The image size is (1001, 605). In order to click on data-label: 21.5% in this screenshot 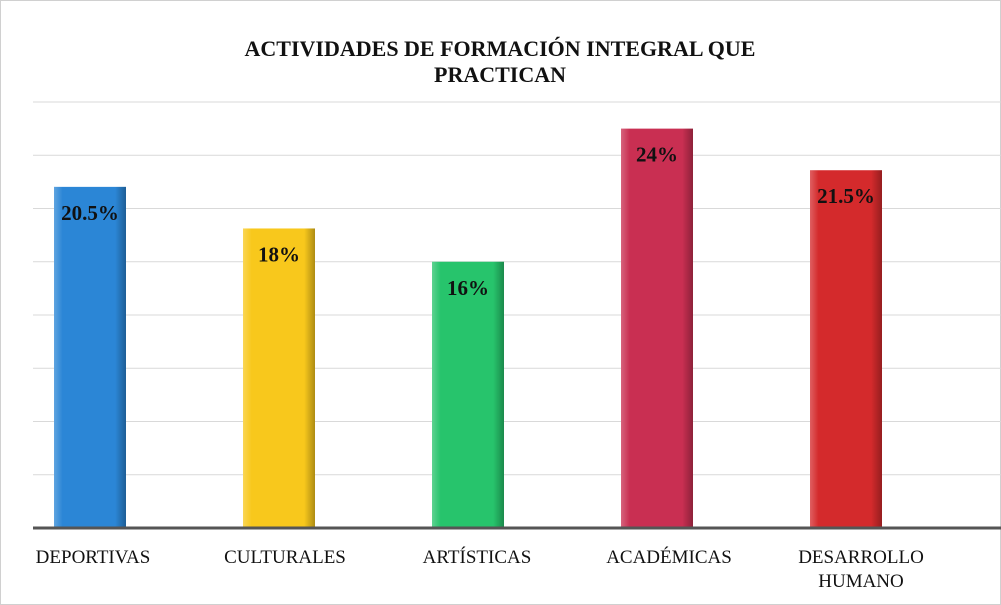, I will do `click(846, 196)`.